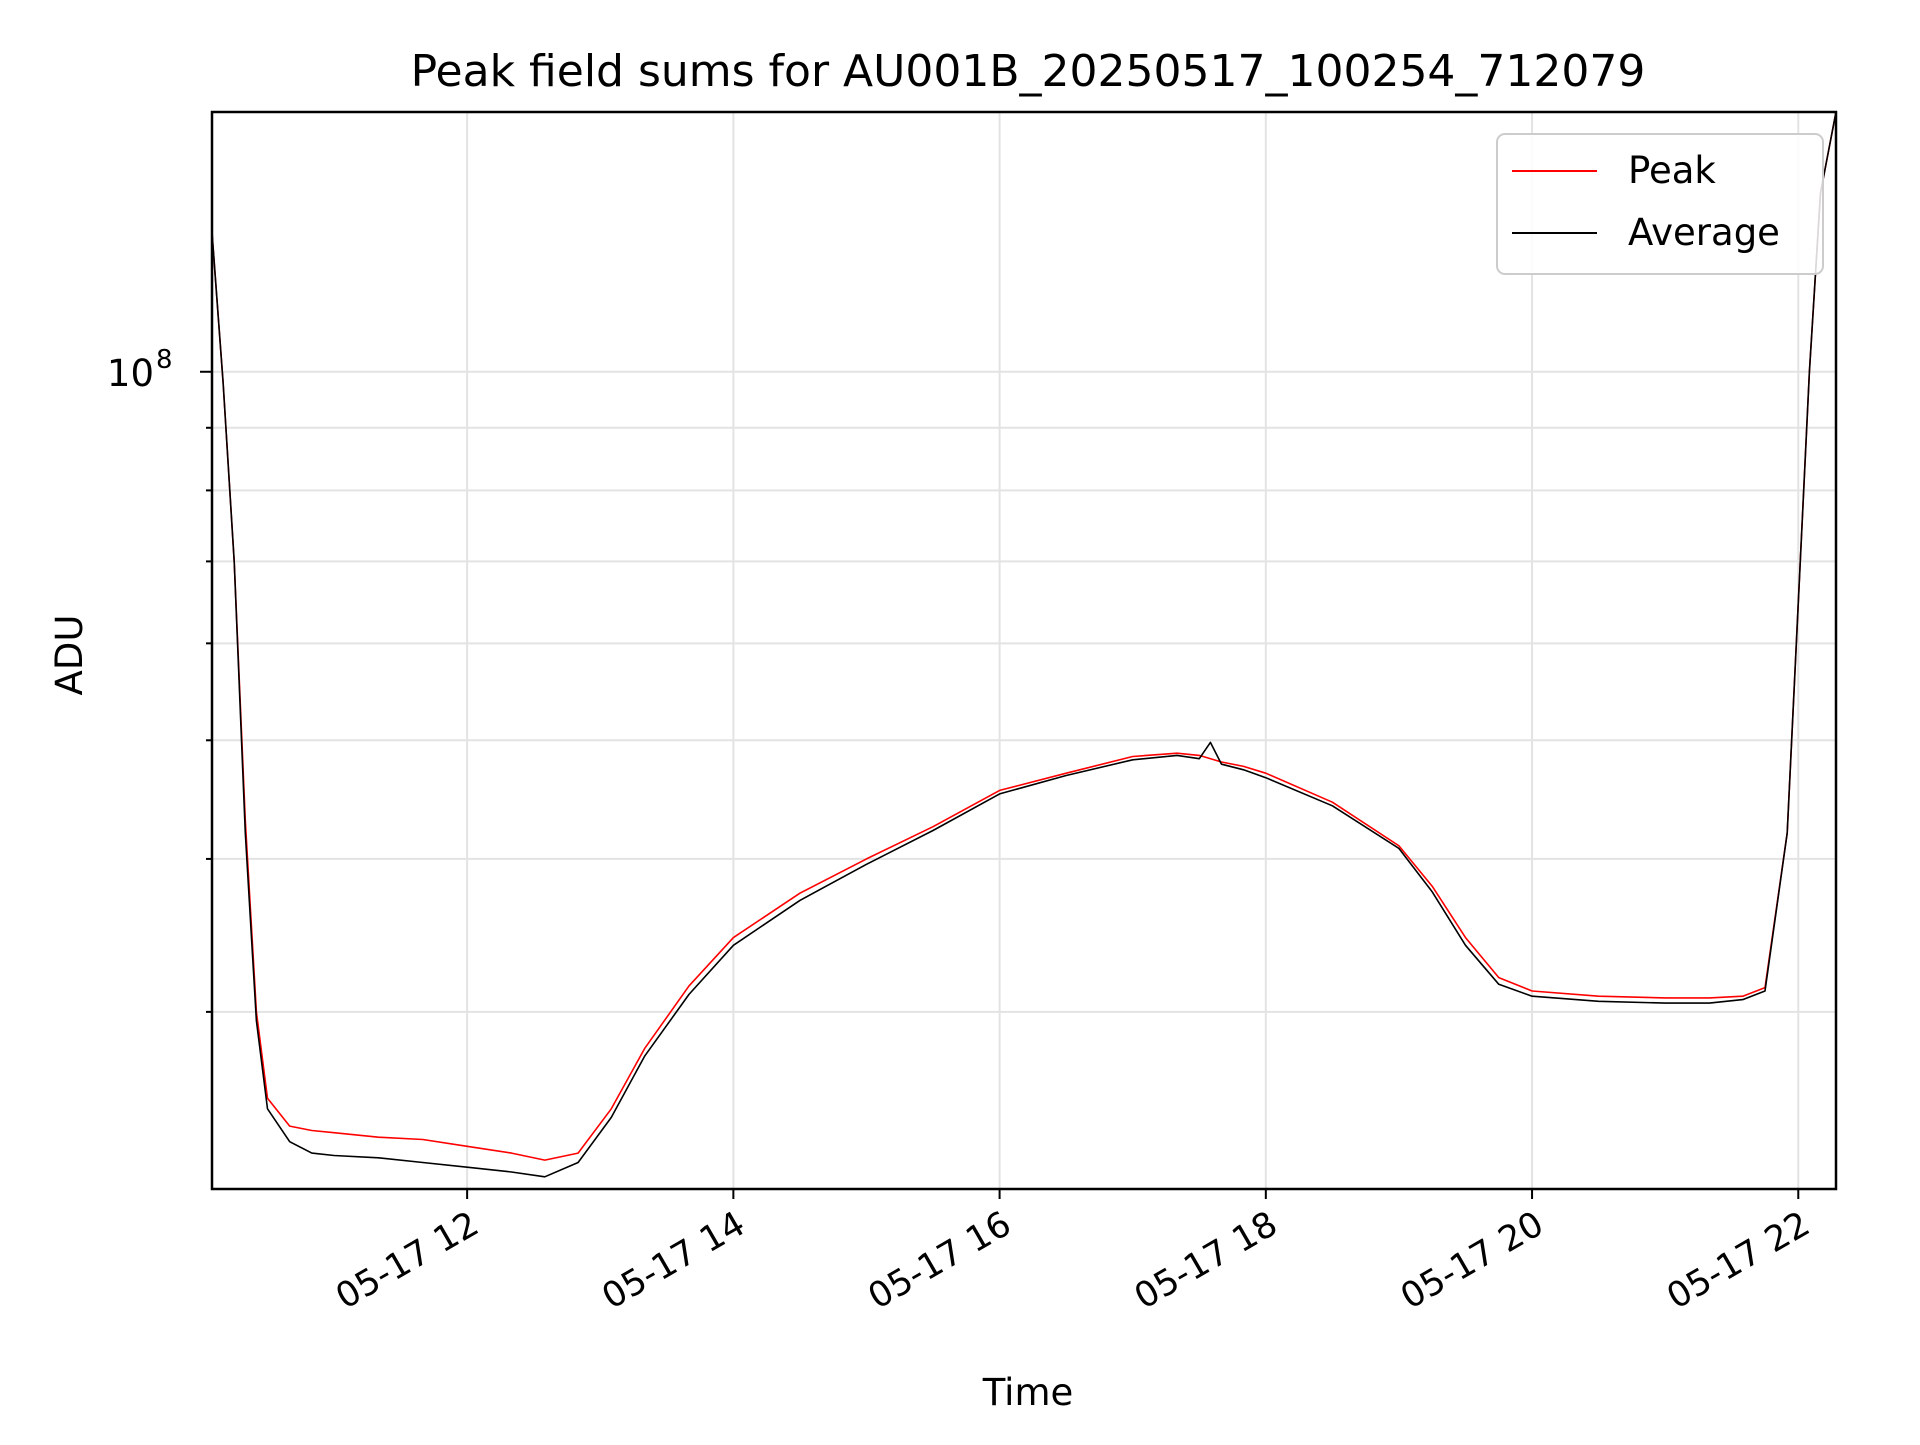 This screenshot has height=1445, width=1920. I want to click on x-tick-label: 05-17 12, so click(407, 1260).